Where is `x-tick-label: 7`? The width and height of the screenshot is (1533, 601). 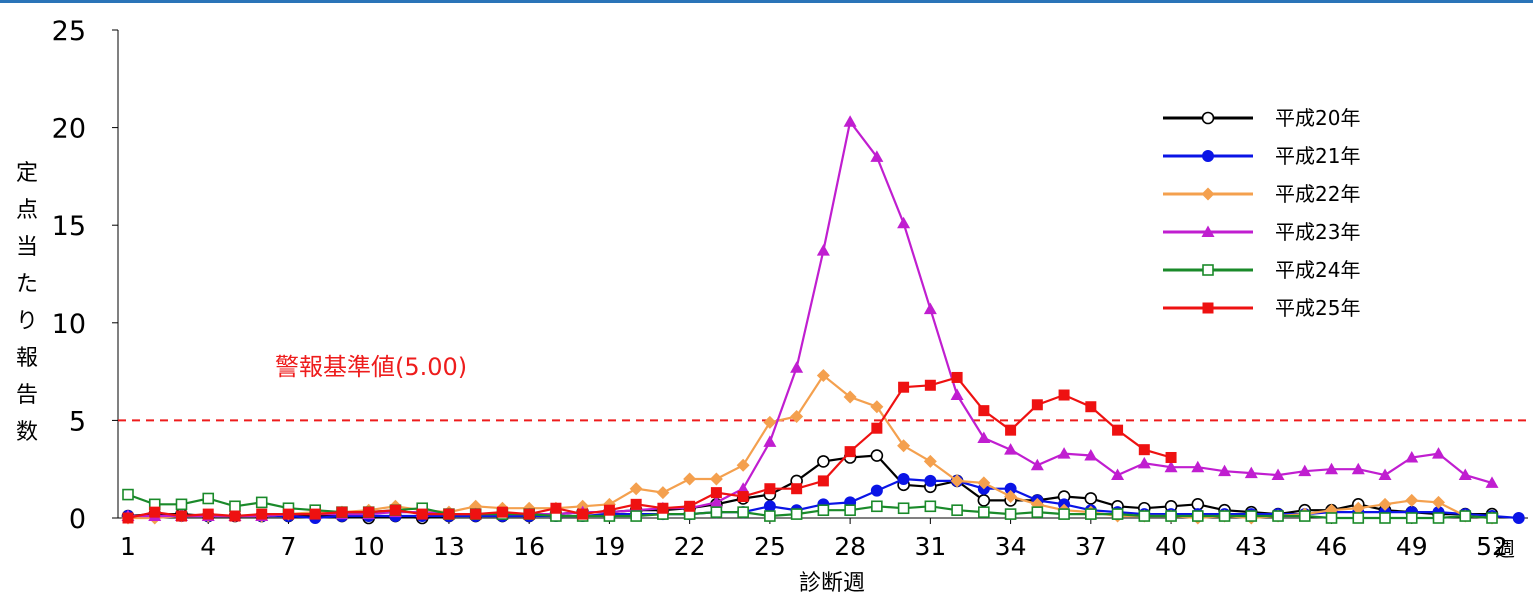 x-tick-label: 7 is located at coordinates (289, 546).